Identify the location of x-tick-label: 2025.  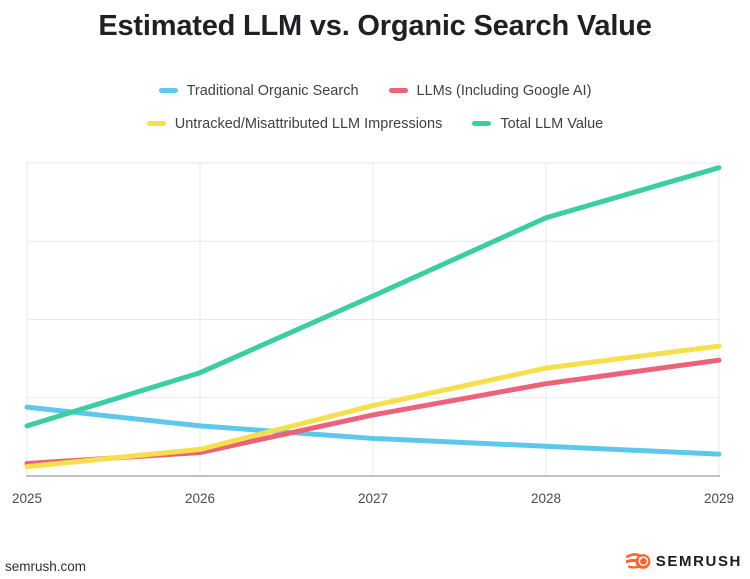
(27, 498).